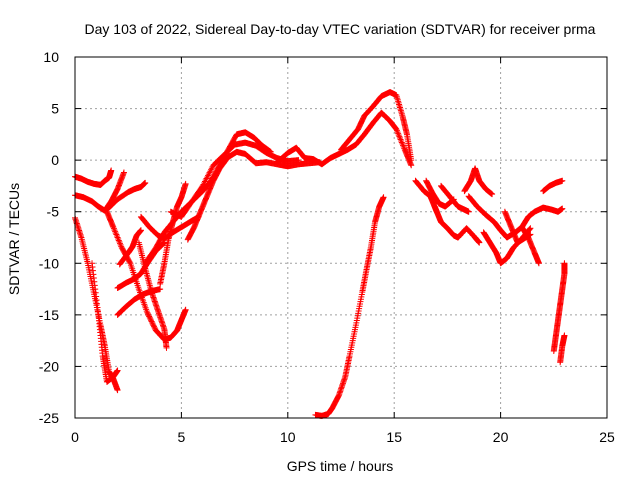  Describe the element at coordinates (55, 160) in the screenshot. I see `y-tick-label: 0` at that location.